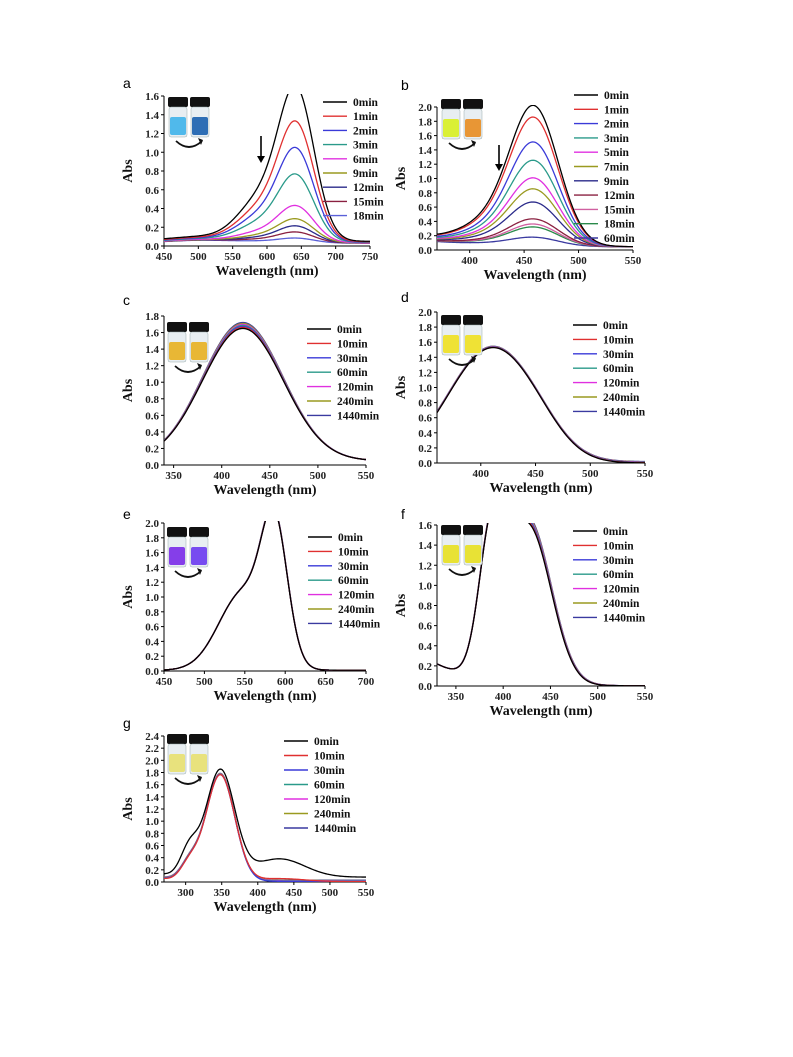 This screenshot has width=793, height=1057. Describe the element at coordinates (370, 257) in the screenshot. I see `x-tick-label: 750` at that location.